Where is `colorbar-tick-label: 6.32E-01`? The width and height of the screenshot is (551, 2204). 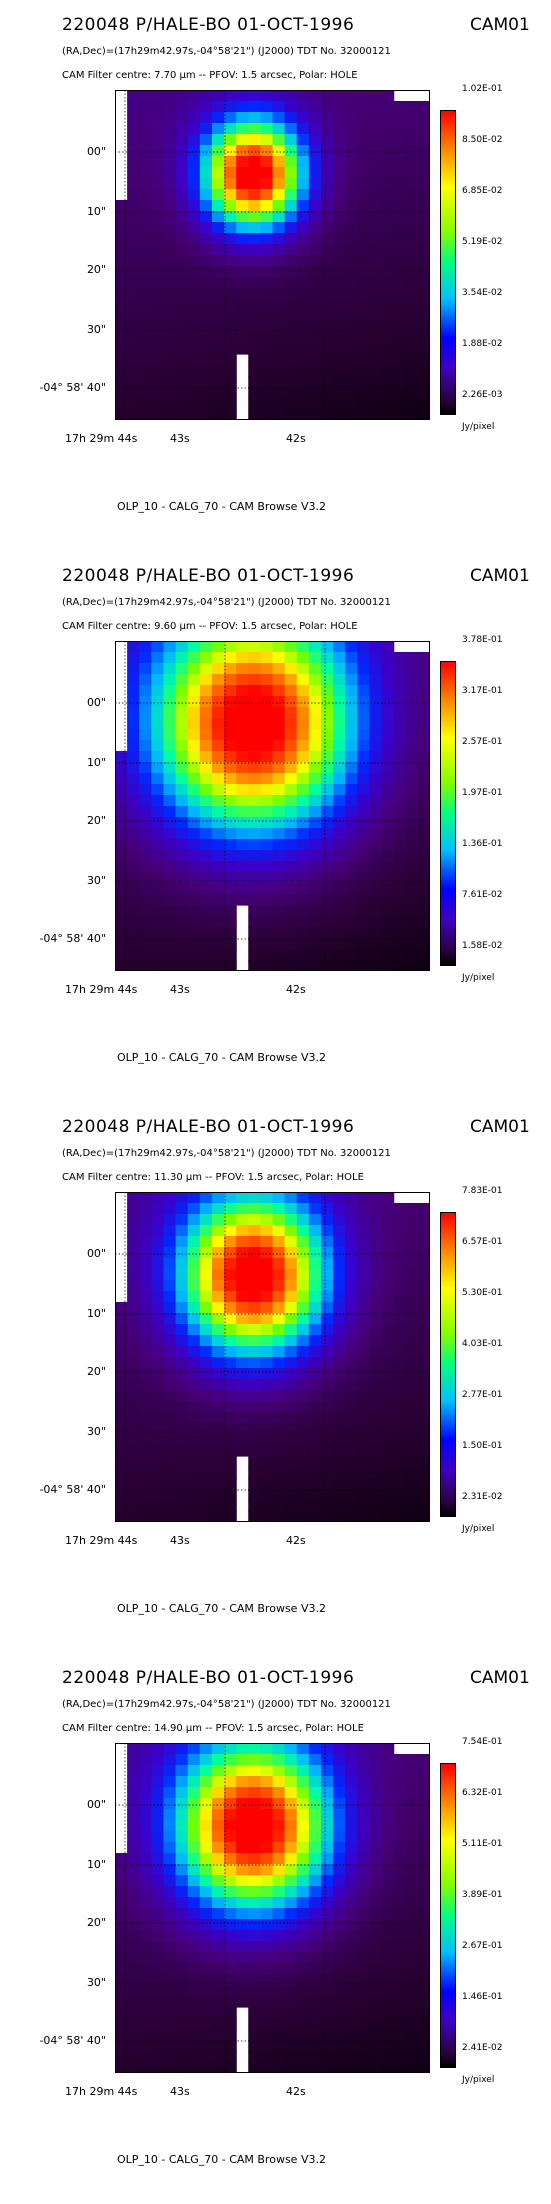
colorbar-tick-label: 6.32E-01 is located at coordinates (482, 1793).